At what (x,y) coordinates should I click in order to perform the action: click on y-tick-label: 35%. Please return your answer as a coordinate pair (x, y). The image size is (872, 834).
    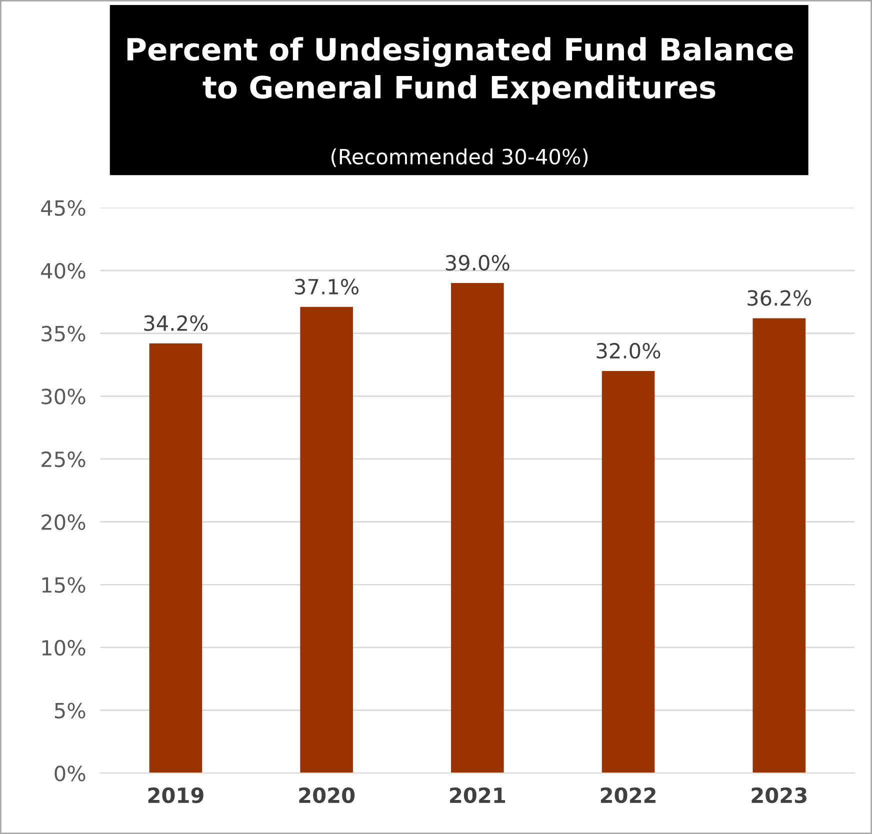
    Looking at the image, I should click on (64, 334).